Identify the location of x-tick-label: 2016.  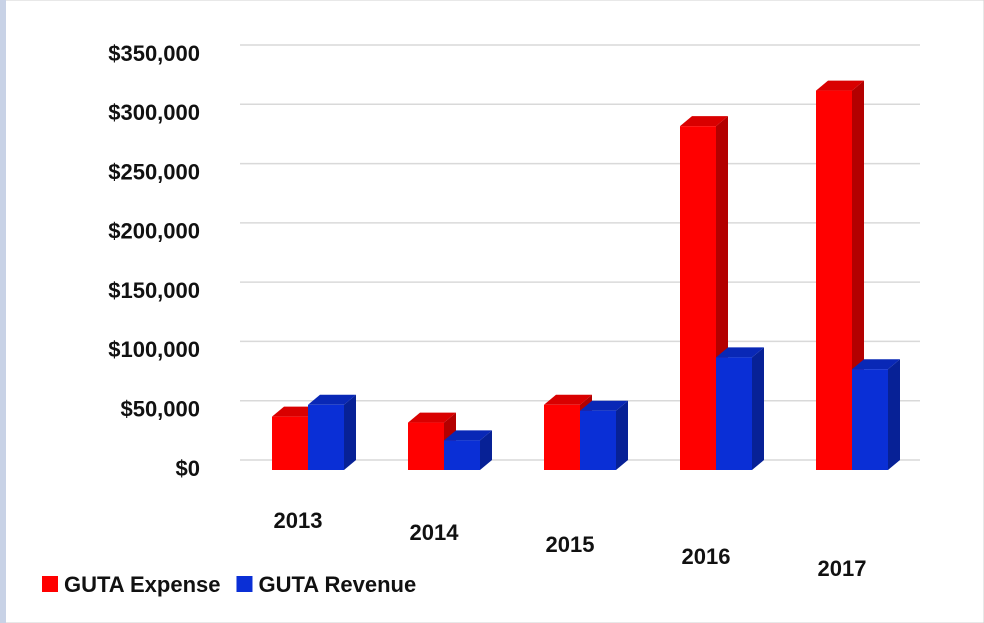
(706, 556).